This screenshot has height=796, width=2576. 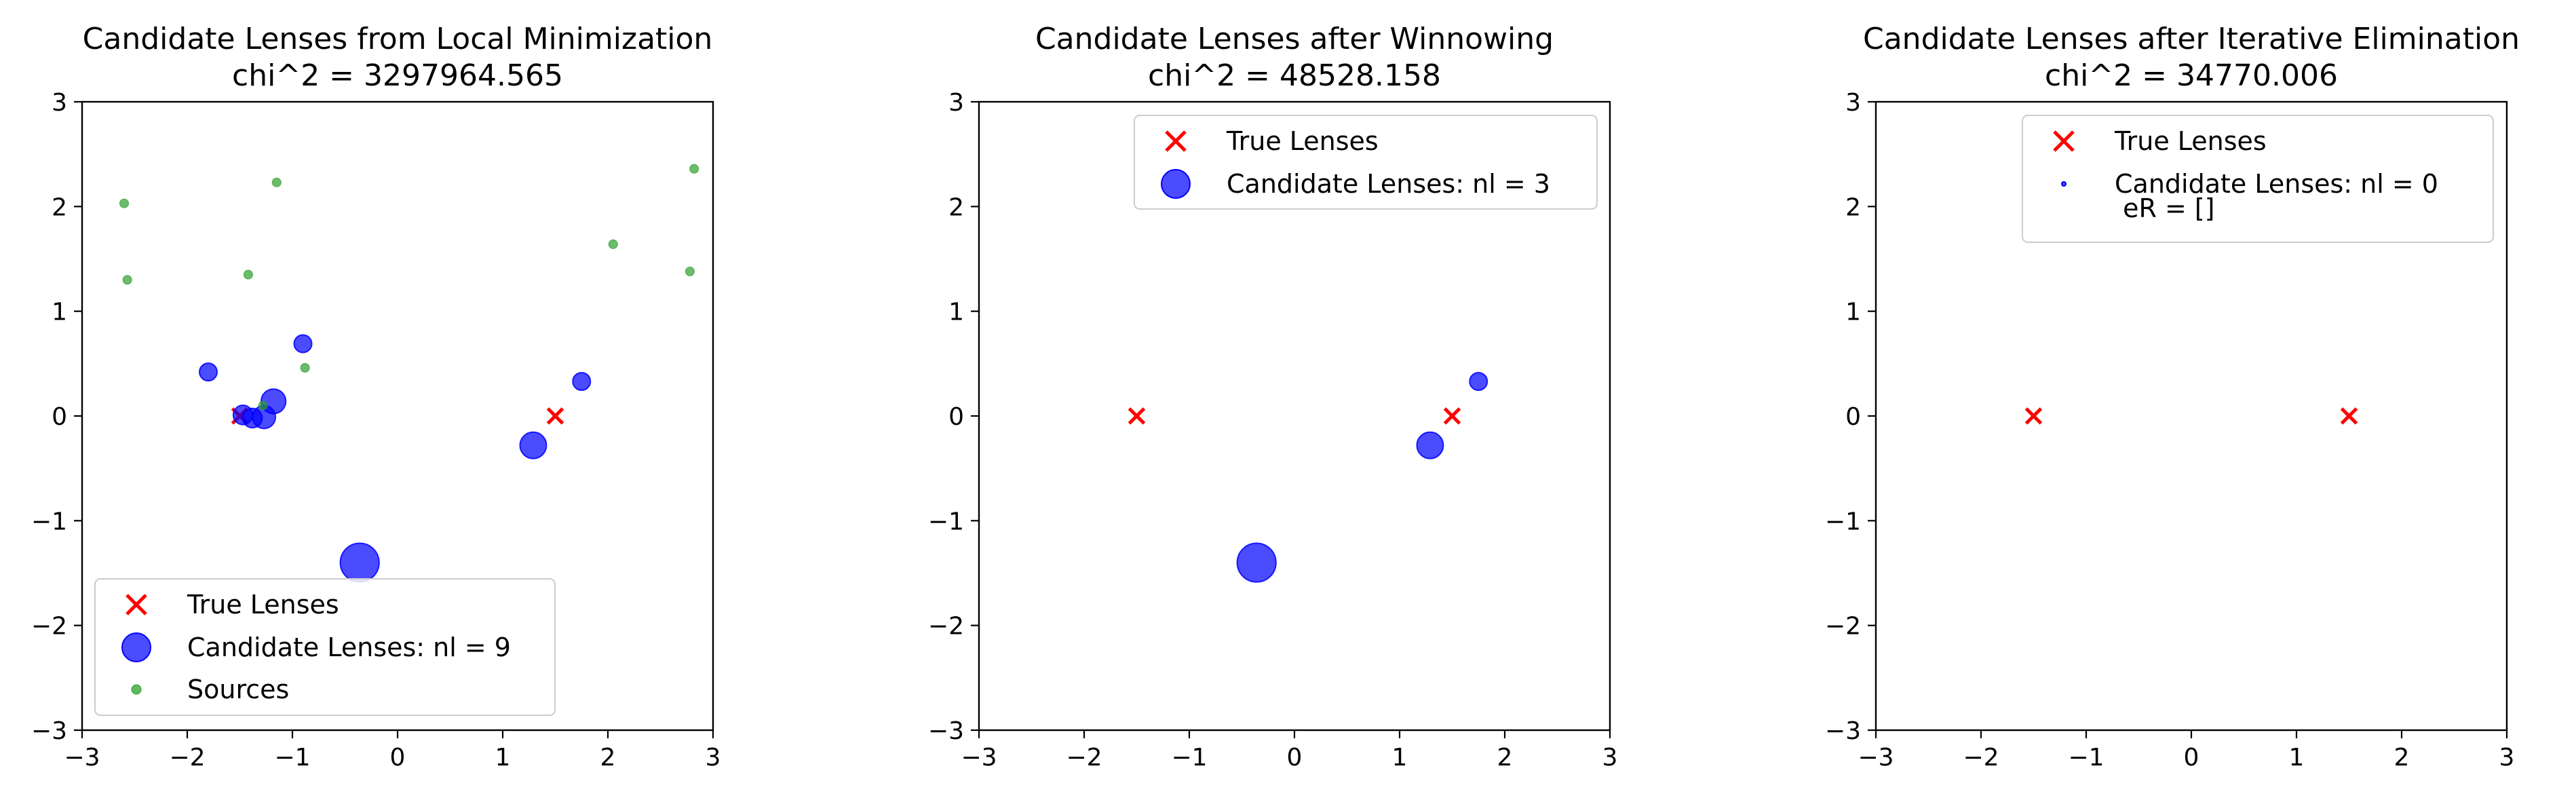 What do you see at coordinates (2165, 208) in the screenshot?
I see `legend-label: eR = []` at bounding box center [2165, 208].